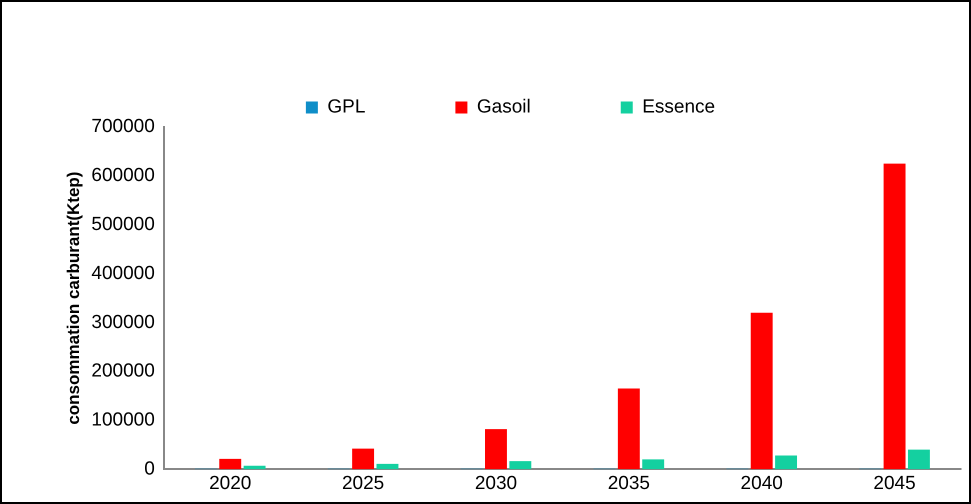 The height and width of the screenshot is (504, 971). I want to click on y-tick-label: 500000, so click(123, 225).